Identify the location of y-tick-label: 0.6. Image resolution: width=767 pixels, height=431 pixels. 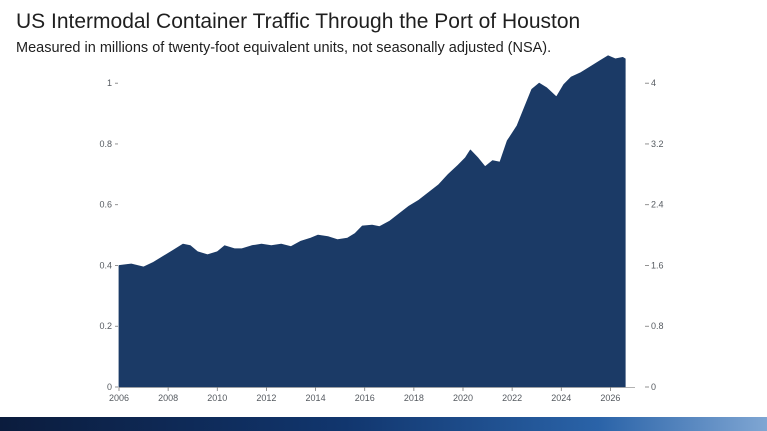
(105, 205).